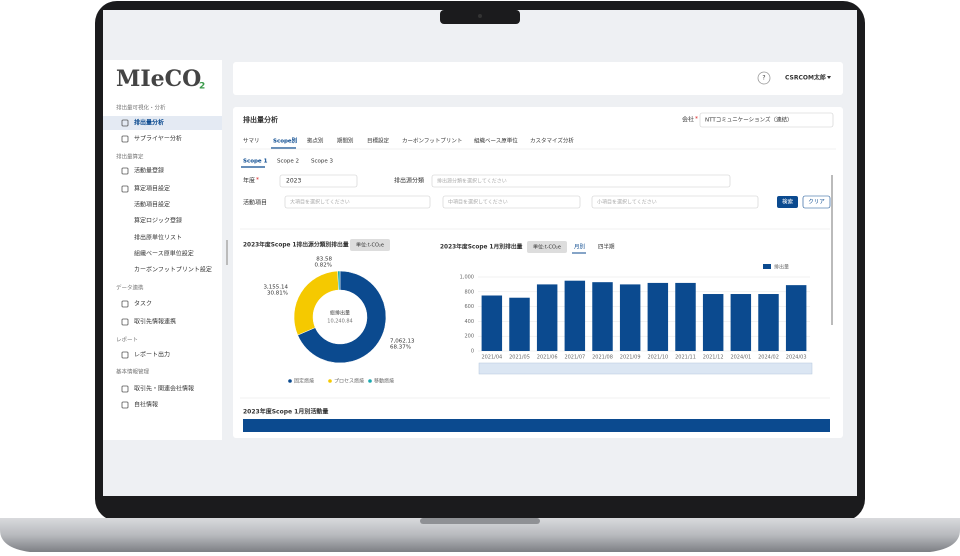 The height and width of the screenshot is (556, 960). I want to click on share-label: 30.81%, so click(277, 294).